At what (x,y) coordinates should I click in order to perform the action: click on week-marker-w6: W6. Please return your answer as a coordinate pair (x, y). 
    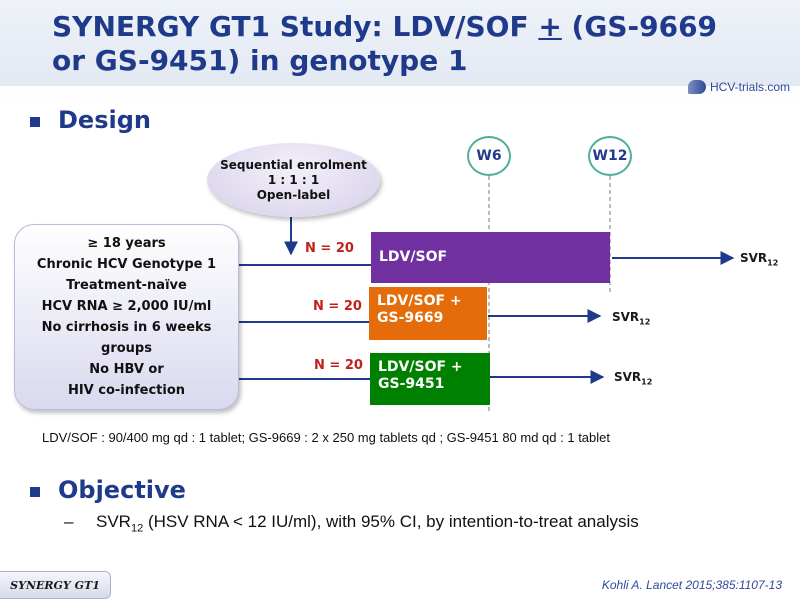
    Looking at the image, I should click on (489, 156).